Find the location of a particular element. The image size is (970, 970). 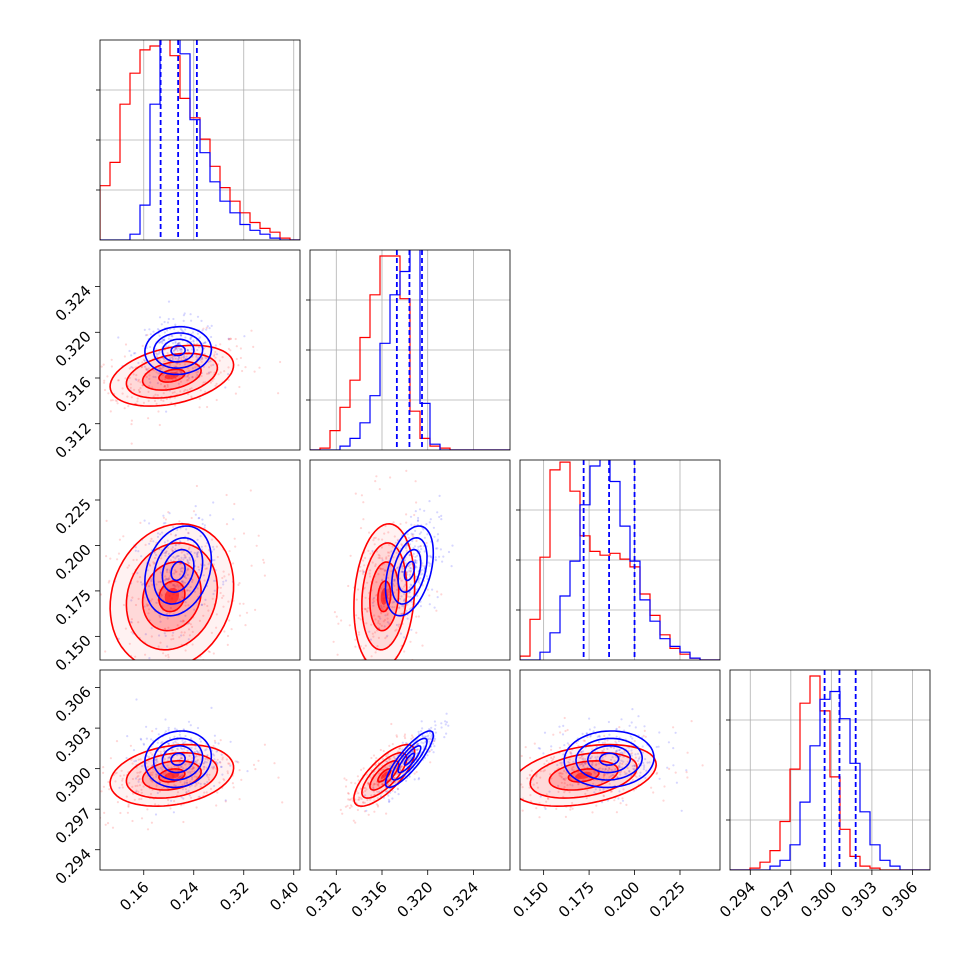

xtick-label-3-4: 0.306 is located at coordinates (899, 899).